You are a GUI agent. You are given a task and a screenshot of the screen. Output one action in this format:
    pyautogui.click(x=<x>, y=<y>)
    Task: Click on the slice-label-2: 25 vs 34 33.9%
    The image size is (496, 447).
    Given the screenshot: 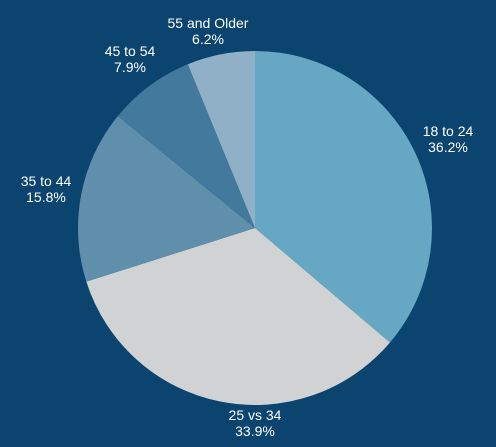 What is the action you would take?
    pyautogui.click(x=255, y=423)
    